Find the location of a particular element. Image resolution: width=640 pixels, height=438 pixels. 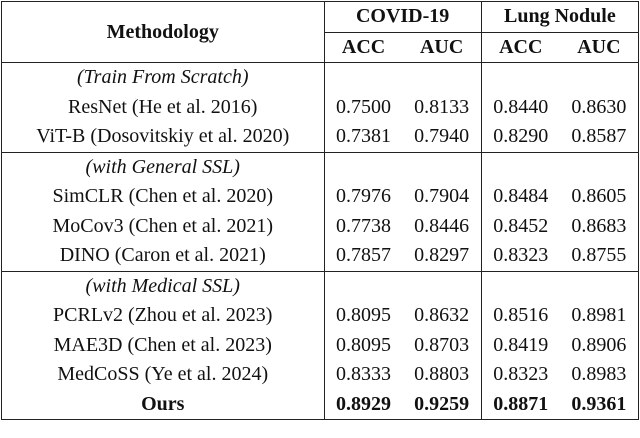

dataset-header: Lung Nodule is located at coordinates (560, 17).